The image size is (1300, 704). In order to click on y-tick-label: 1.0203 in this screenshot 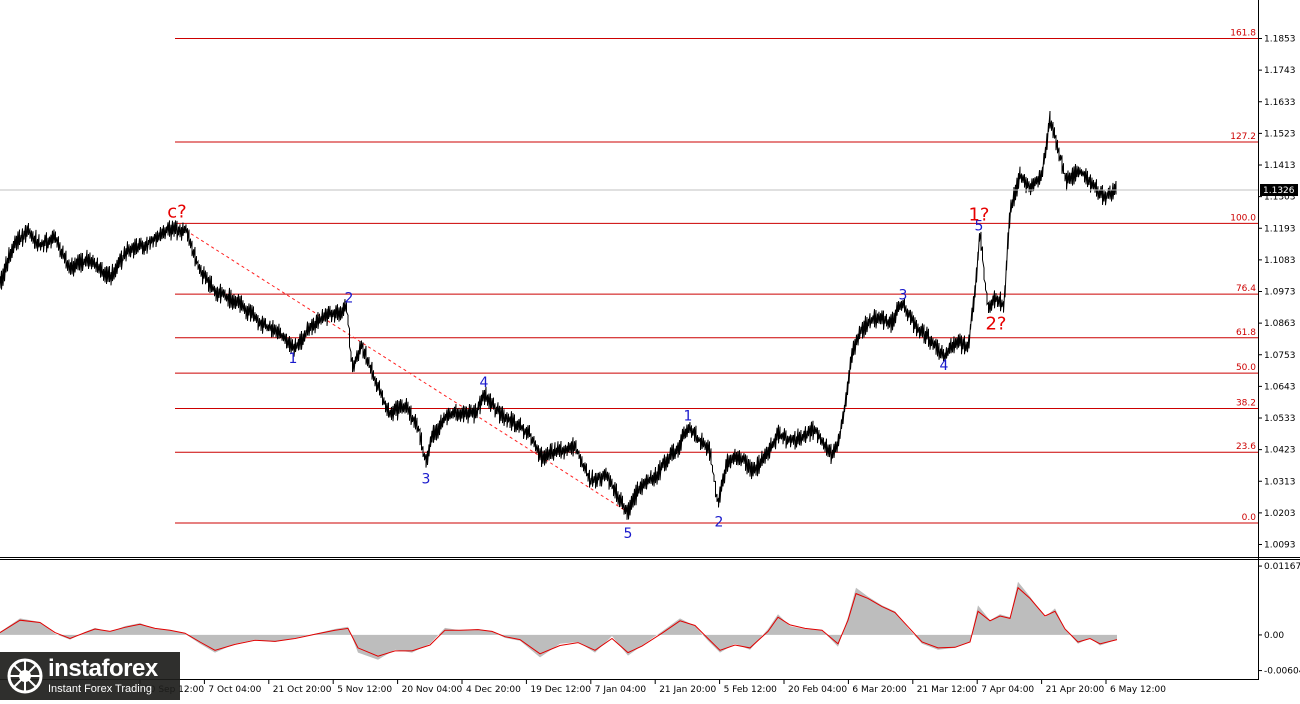, I will do `click(1280, 514)`.